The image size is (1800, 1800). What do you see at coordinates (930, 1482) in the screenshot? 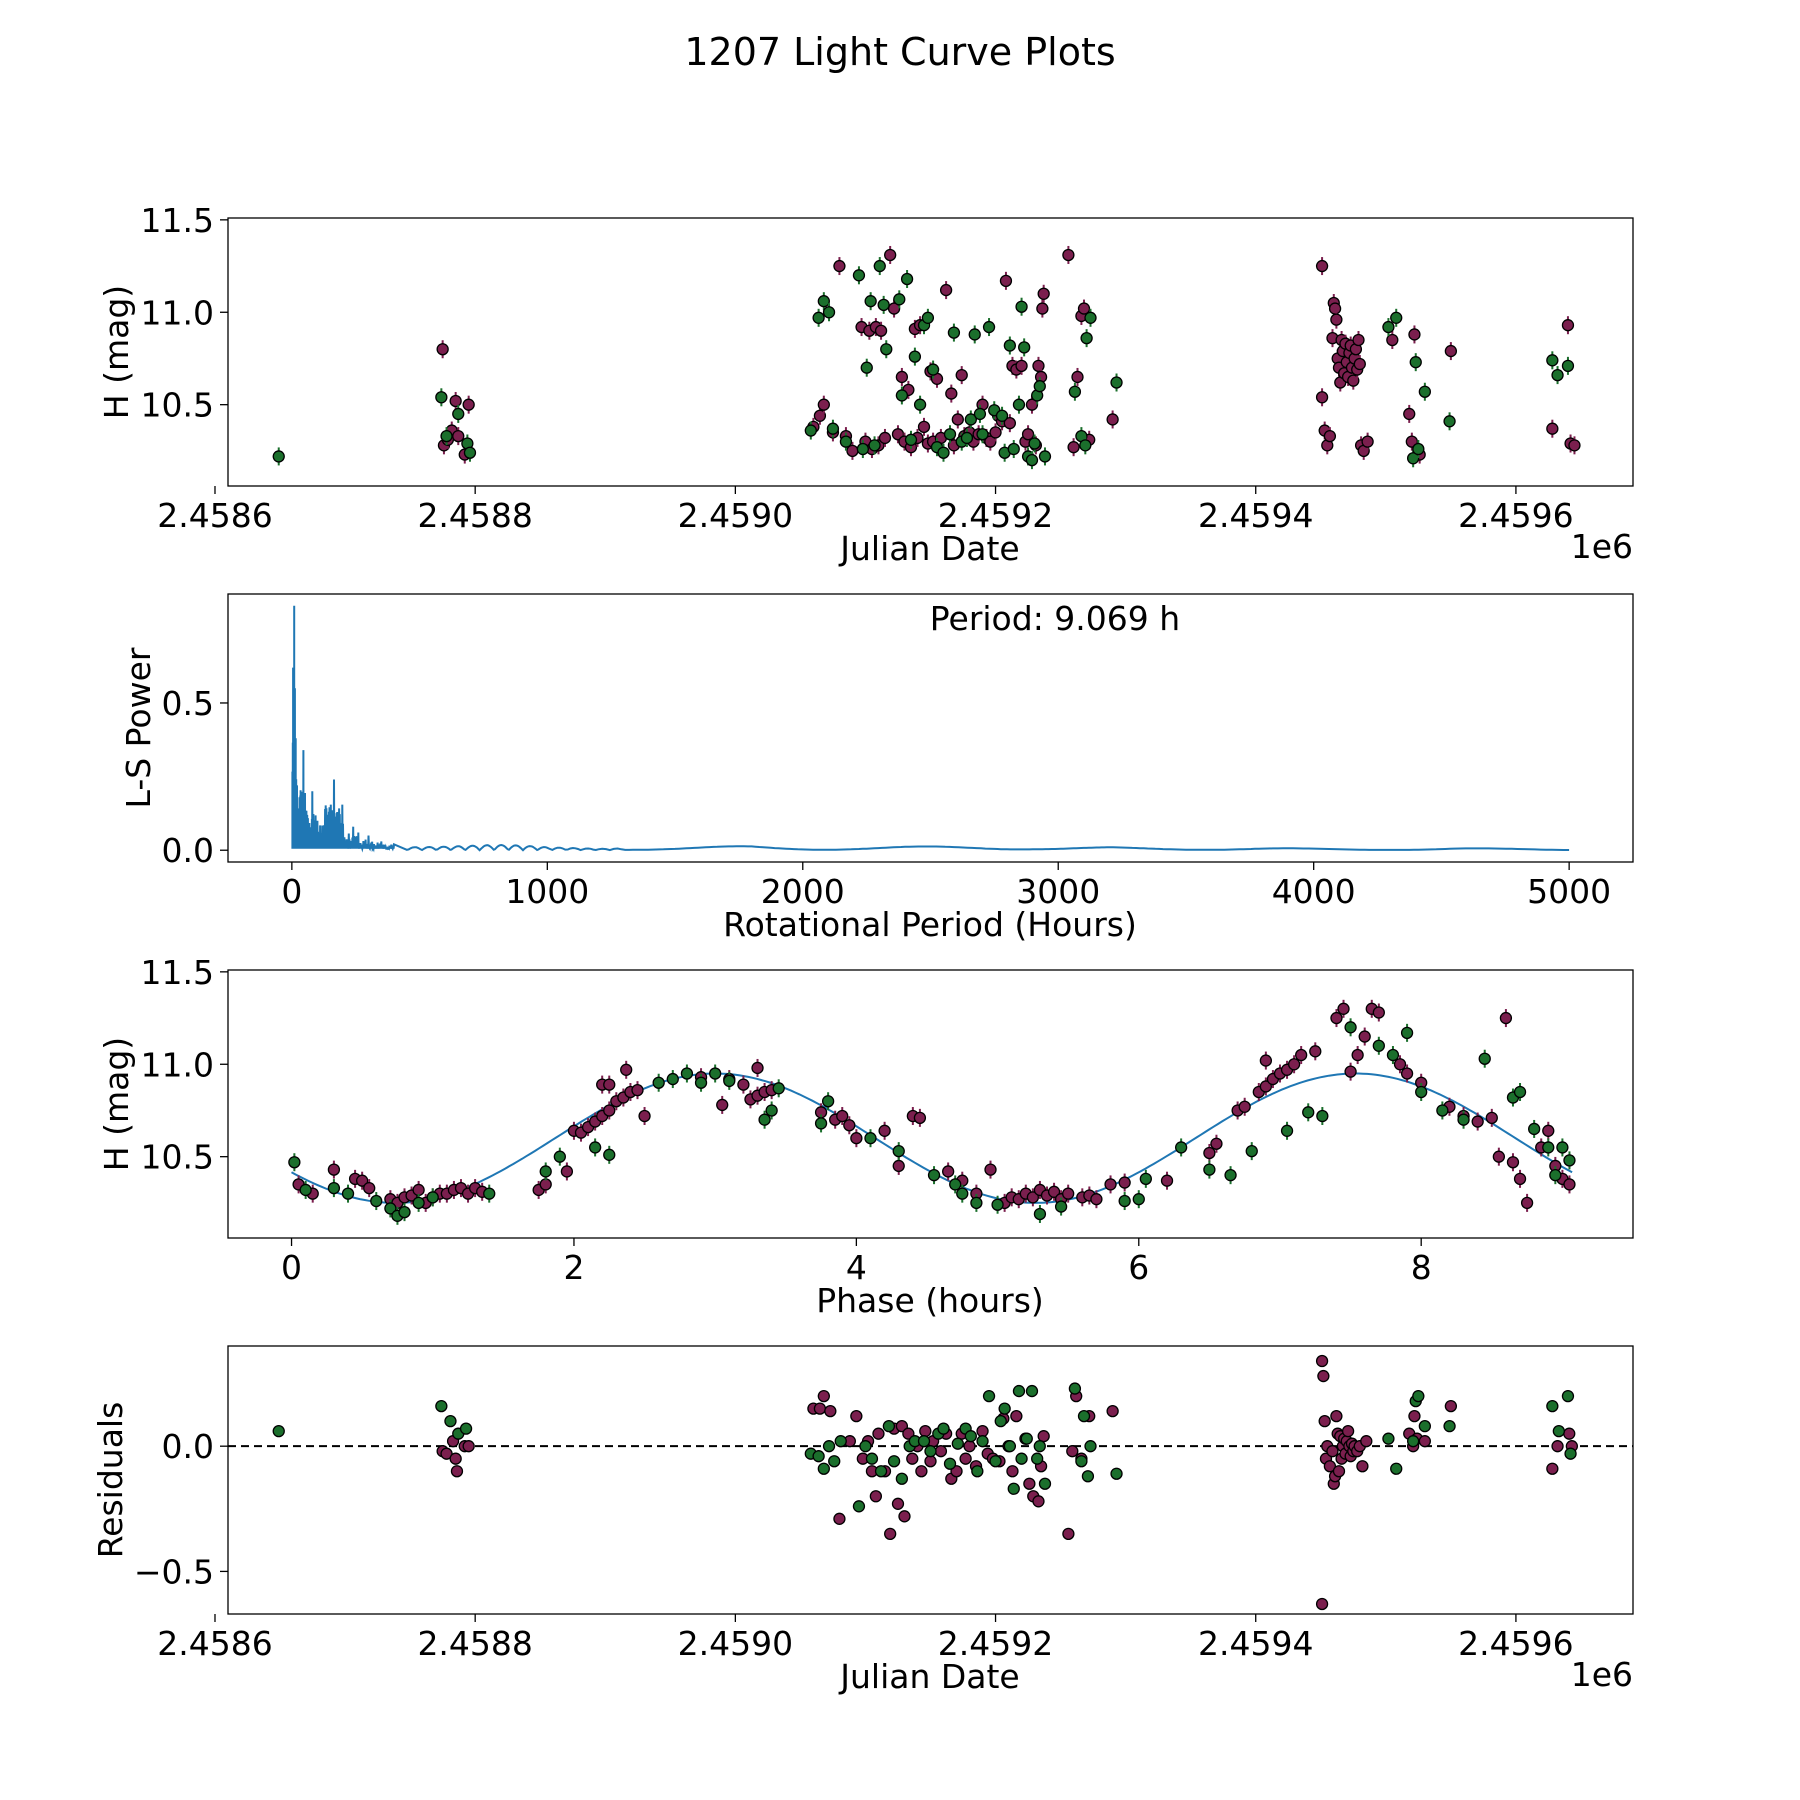
I see `residual-points` at bounding box center [930, 1482].